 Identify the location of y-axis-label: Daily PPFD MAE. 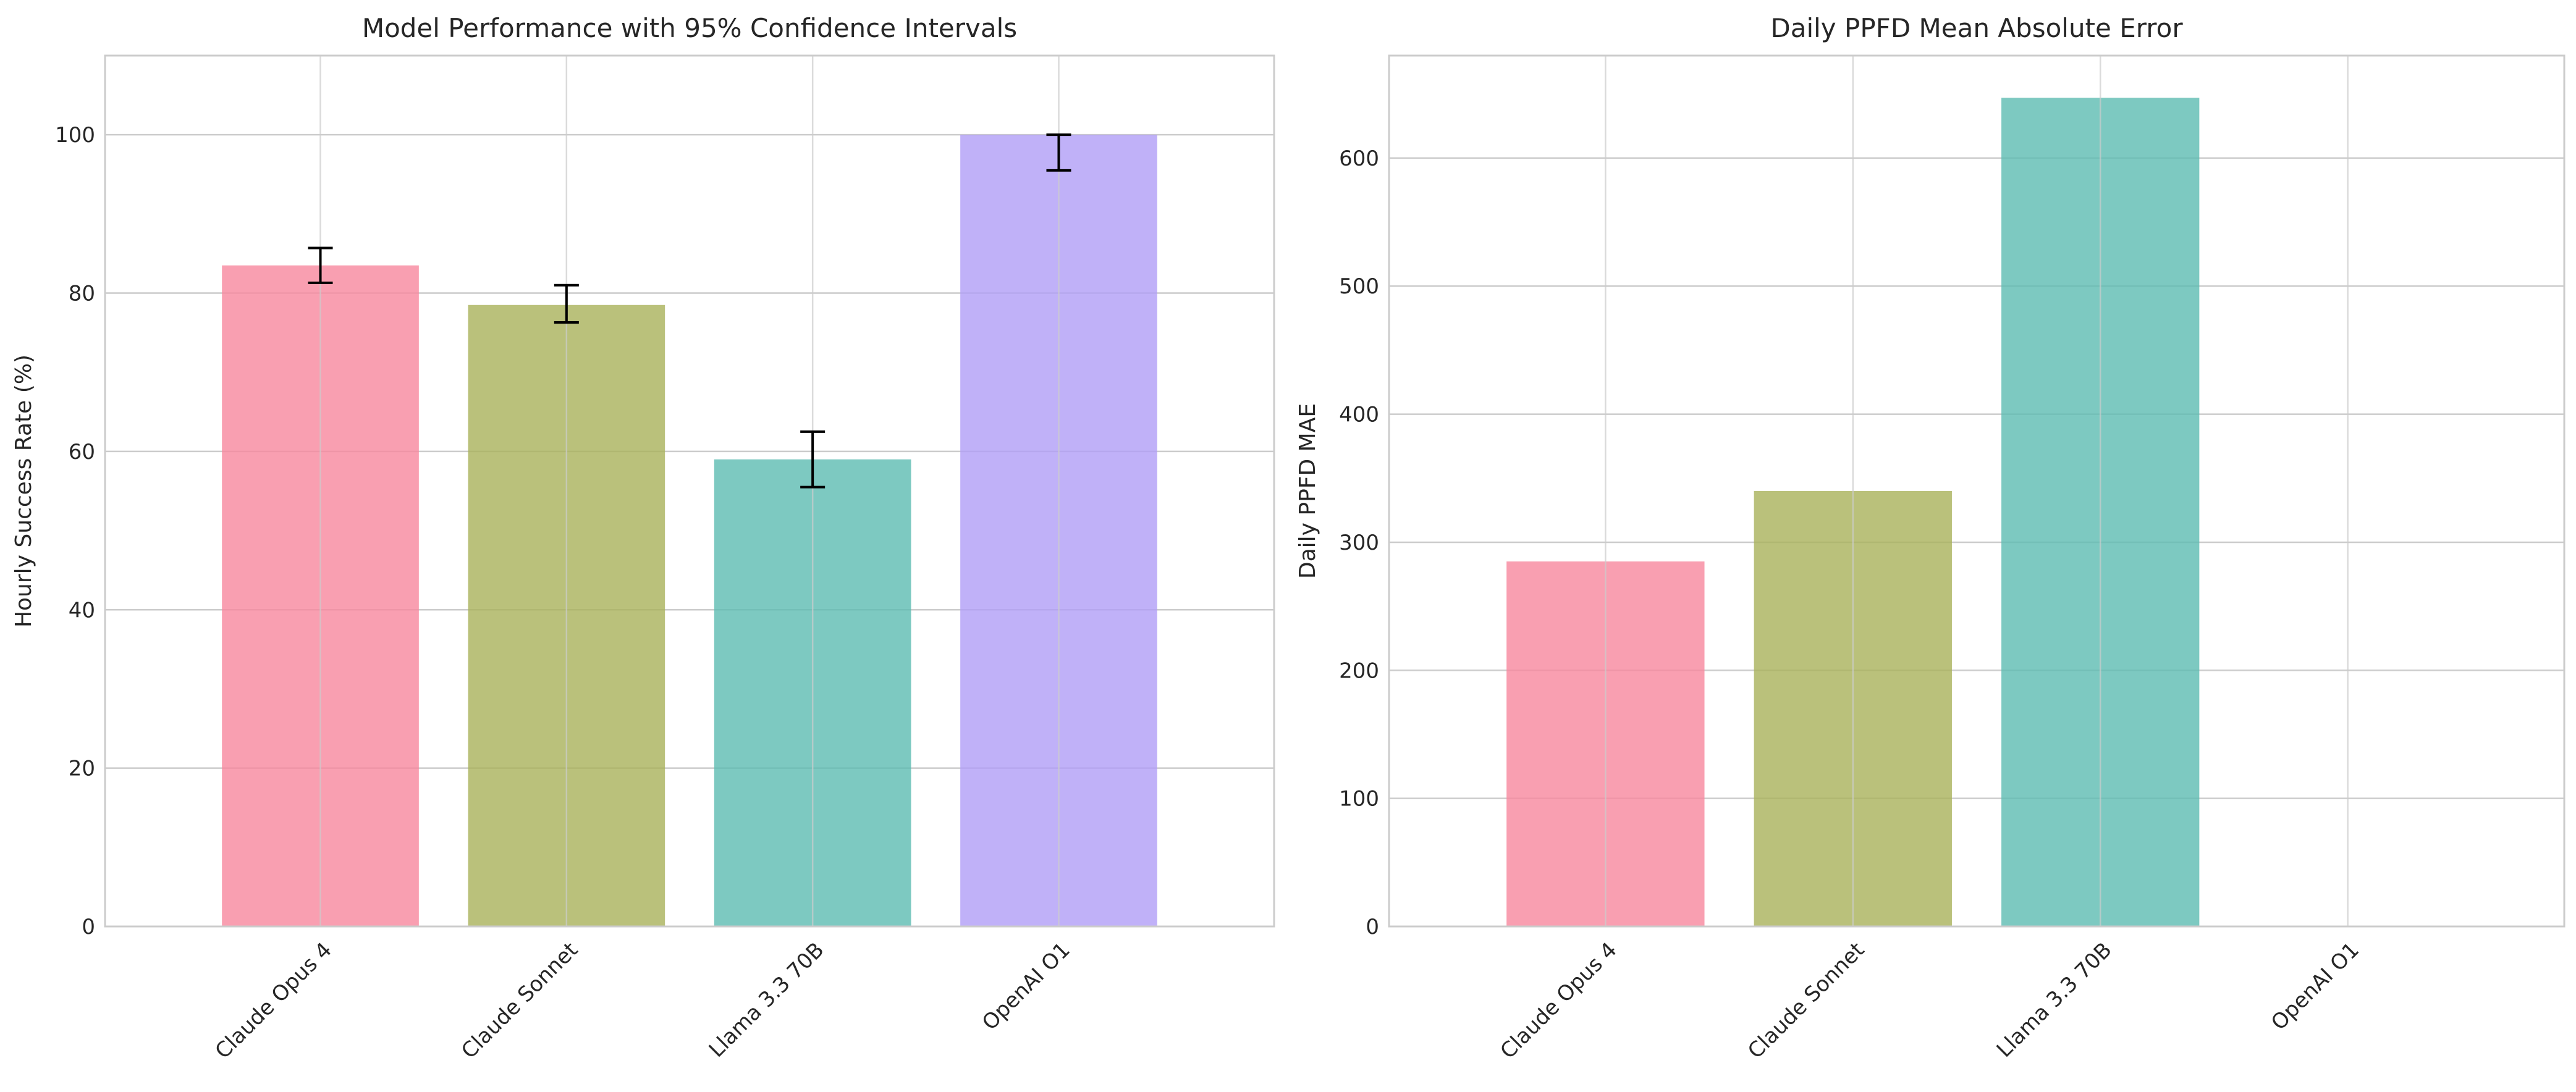
(1307, 491).